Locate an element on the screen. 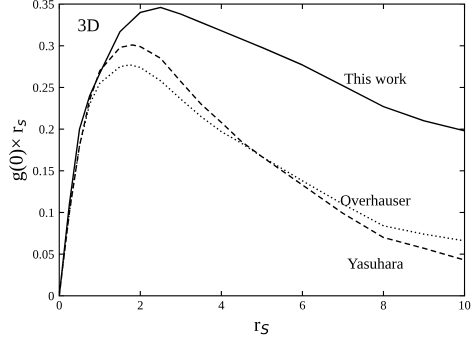 The height and width of the screenshot is (342, 474). x-tick-label: 6 is located at coordinates (303, 305).